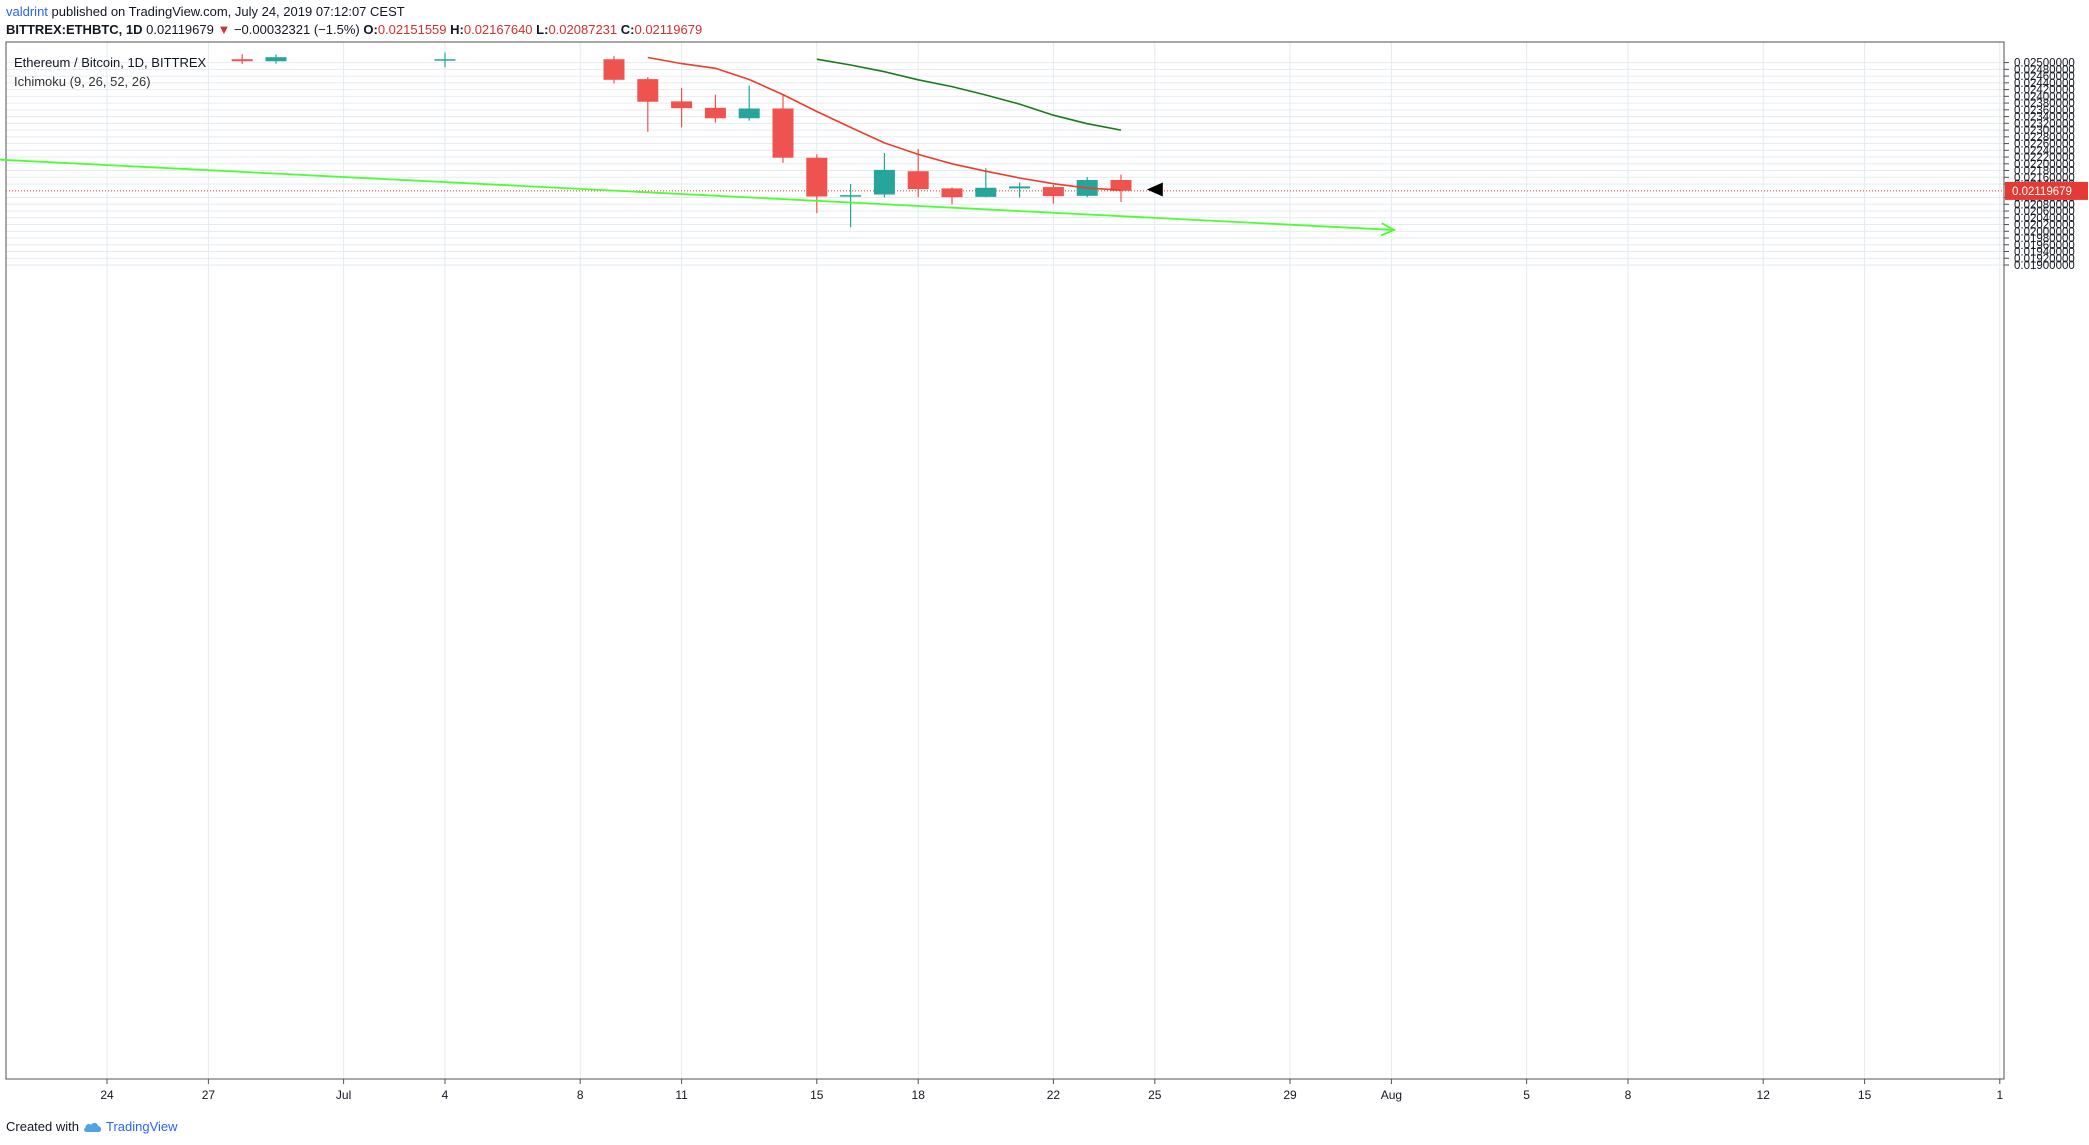 The width and height of the screenshot is (2089, 1145). What do you see at coordinates (2044, 253) in the screenshot?
I see `y-tick-label: 0.01940000` at bounding box center [2044, 253].